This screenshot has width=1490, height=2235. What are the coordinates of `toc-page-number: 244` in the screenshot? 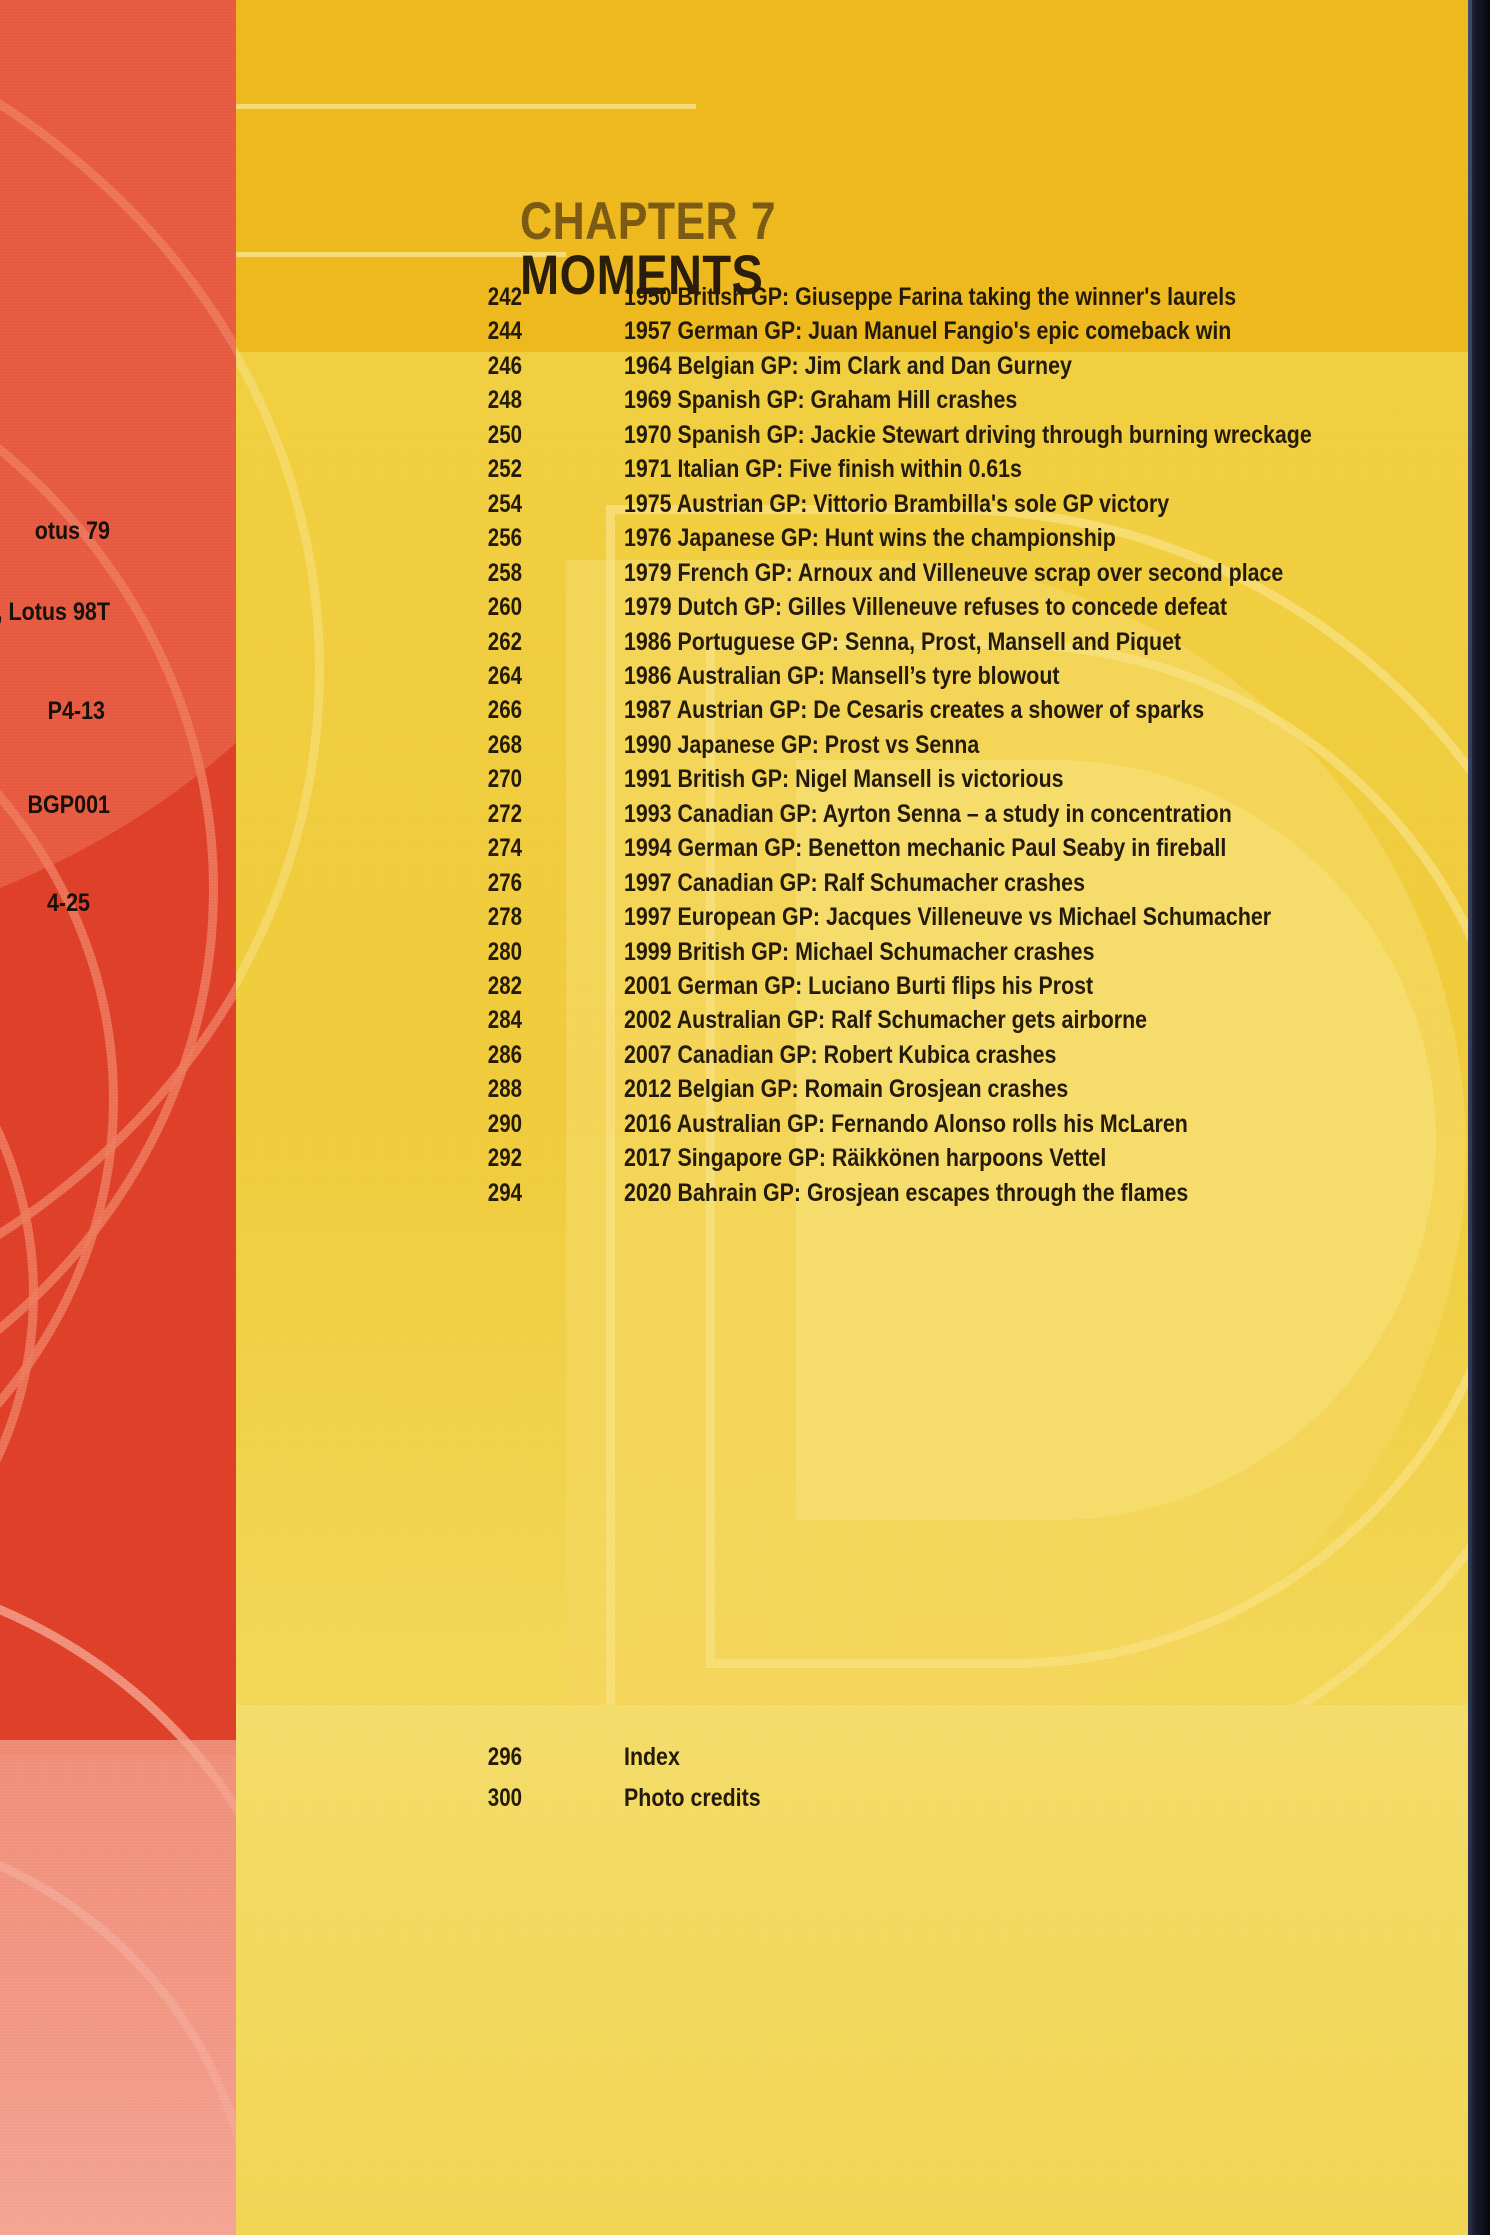 It's located at (504, 331).